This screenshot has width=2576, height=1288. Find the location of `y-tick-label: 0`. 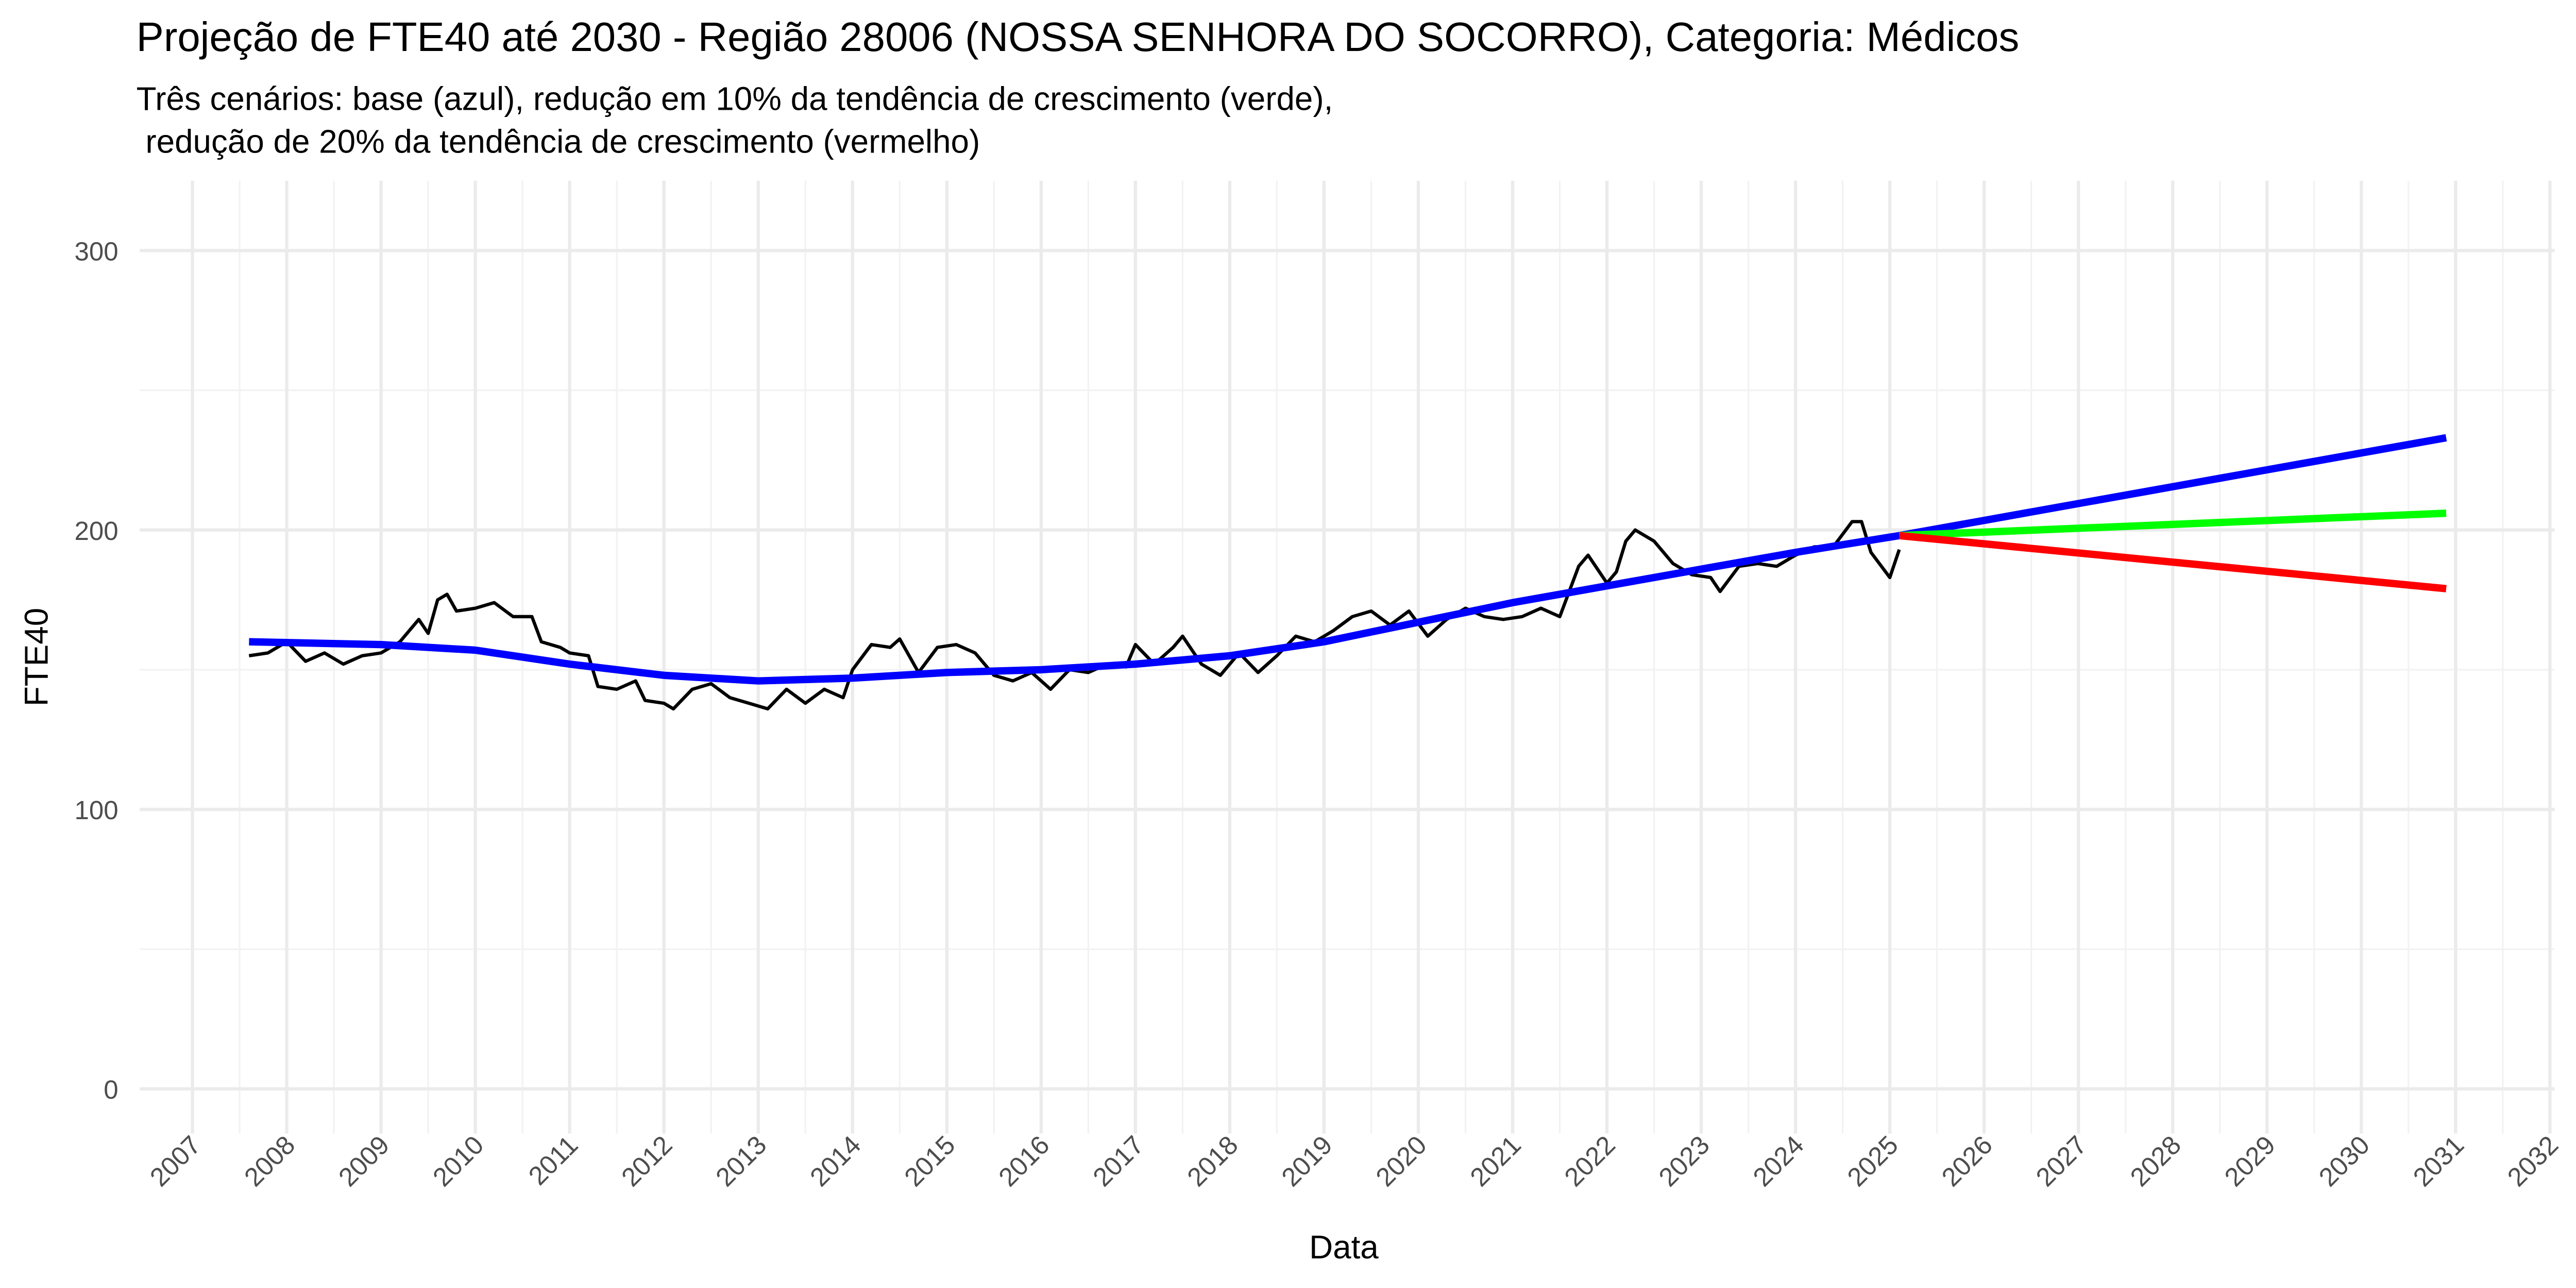

y-tick-label: 0 is located at coordinates (111, 1090).